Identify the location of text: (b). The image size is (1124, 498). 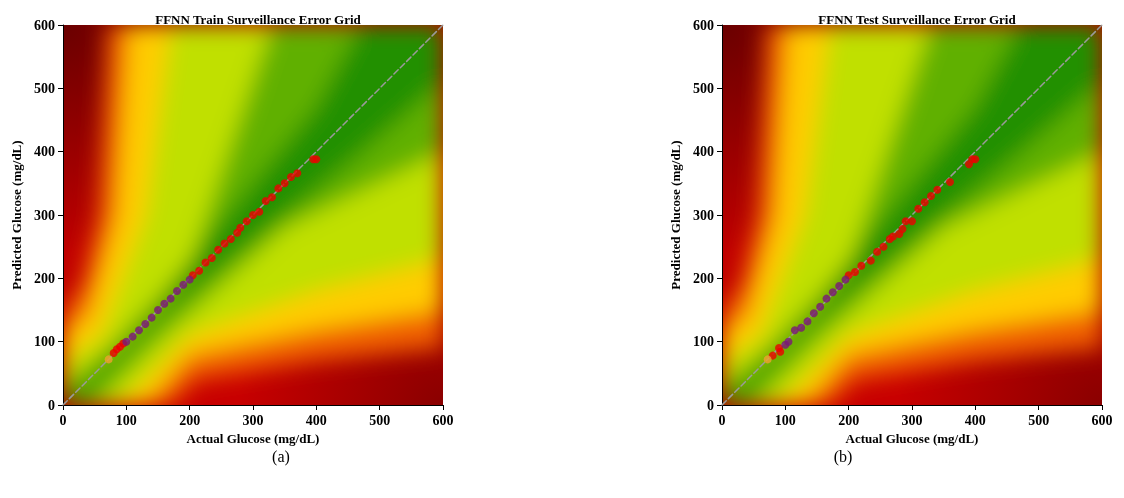
(843, 456).